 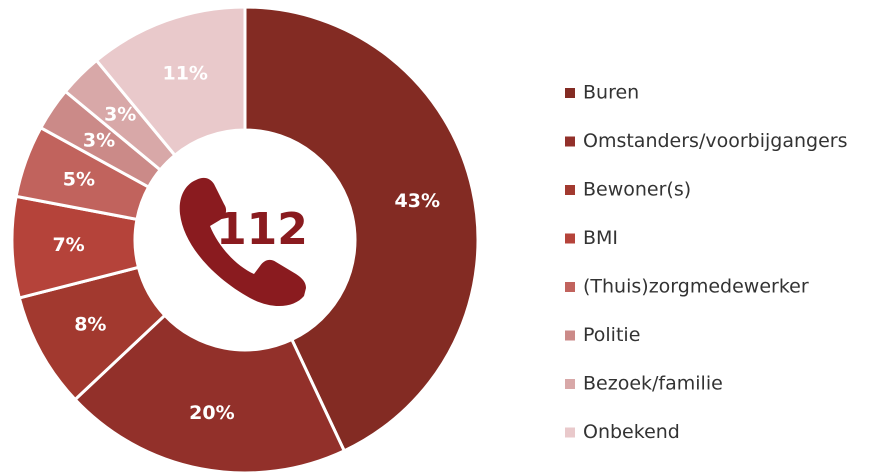 I want to click on legend-label: BMI, so click(x=600, y=238).